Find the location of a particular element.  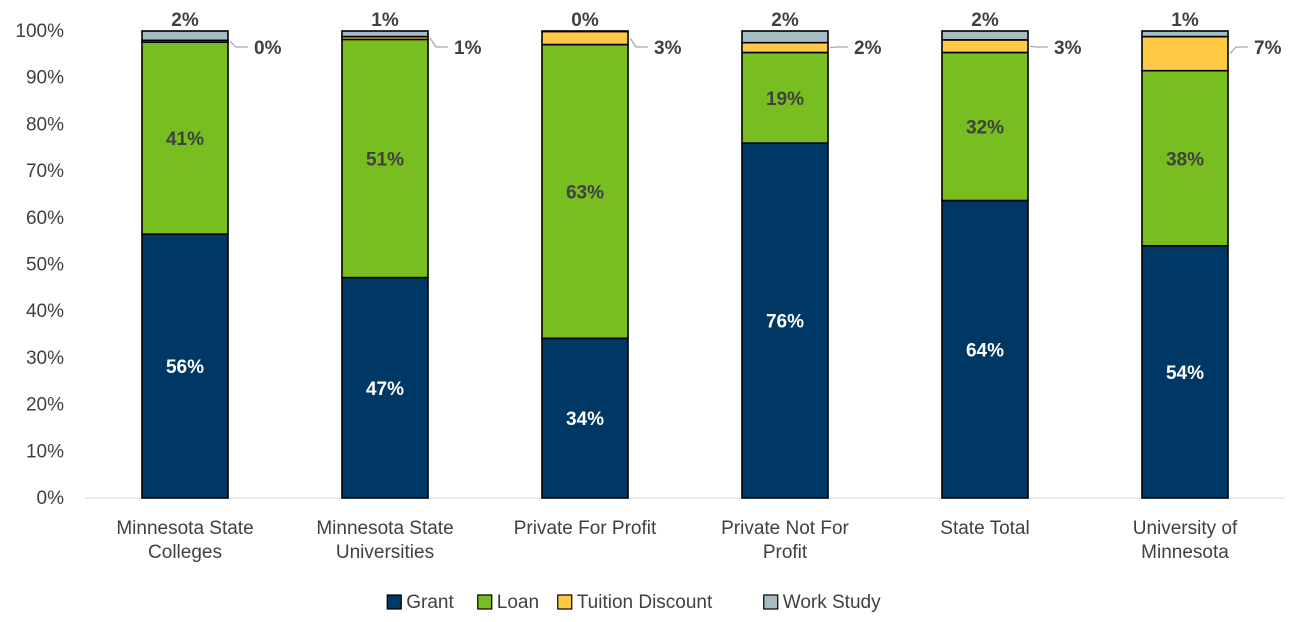

legend-label: Tuition Discount is located at coordinates (645, 602).